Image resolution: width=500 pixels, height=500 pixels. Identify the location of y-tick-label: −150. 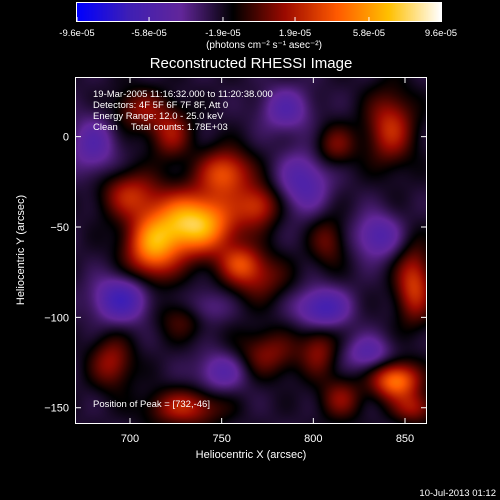
(56, 409).